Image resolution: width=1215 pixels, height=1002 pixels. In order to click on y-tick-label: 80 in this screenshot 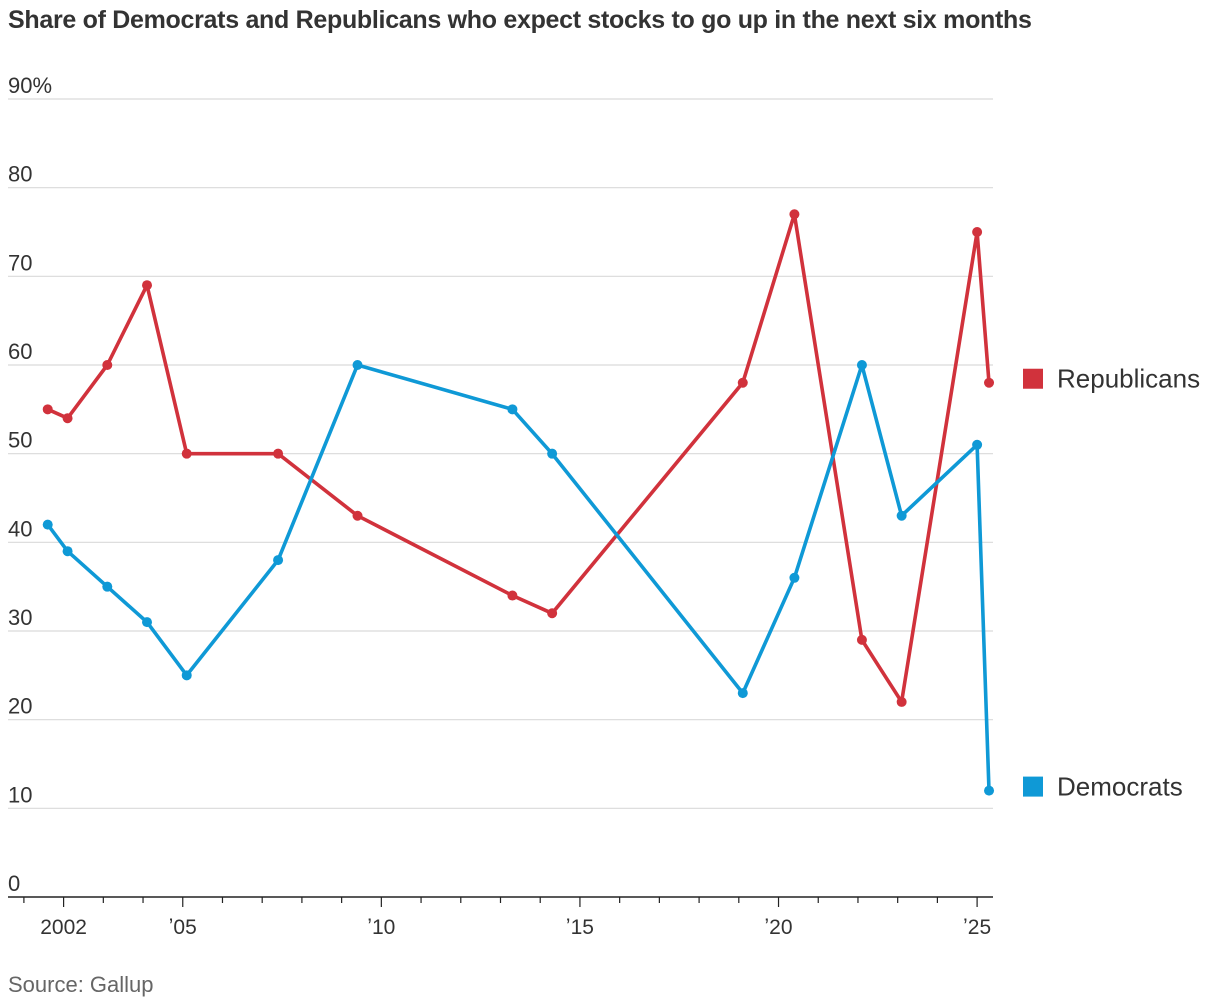, I will do `click(20, 174)`.